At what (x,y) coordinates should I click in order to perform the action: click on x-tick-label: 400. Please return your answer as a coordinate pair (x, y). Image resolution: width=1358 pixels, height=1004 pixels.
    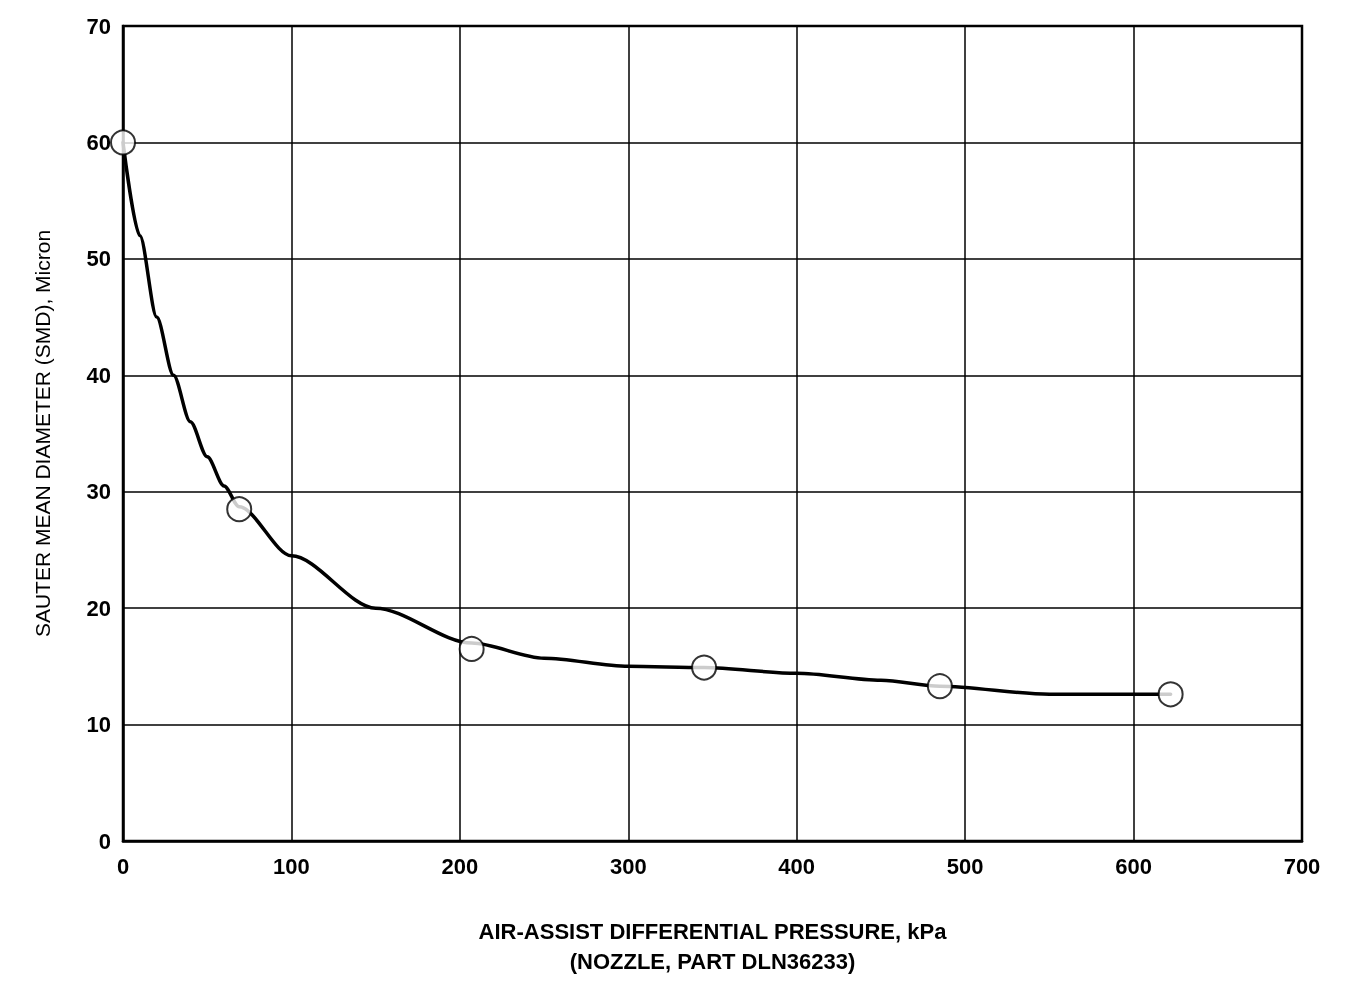
    Looking at the image, I should click on (797, 866).